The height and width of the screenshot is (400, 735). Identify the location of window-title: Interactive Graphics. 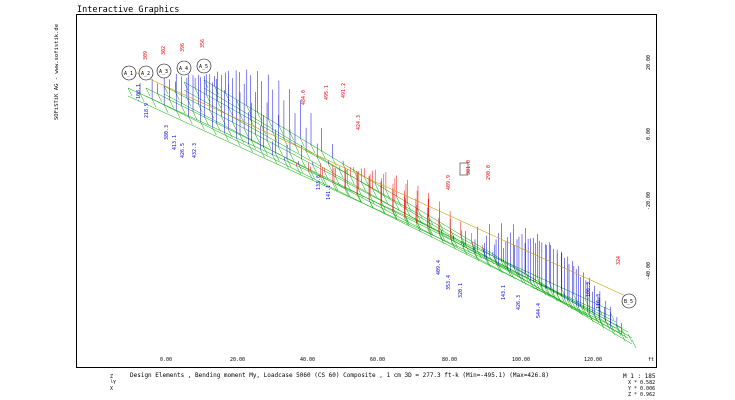
(128, 10).